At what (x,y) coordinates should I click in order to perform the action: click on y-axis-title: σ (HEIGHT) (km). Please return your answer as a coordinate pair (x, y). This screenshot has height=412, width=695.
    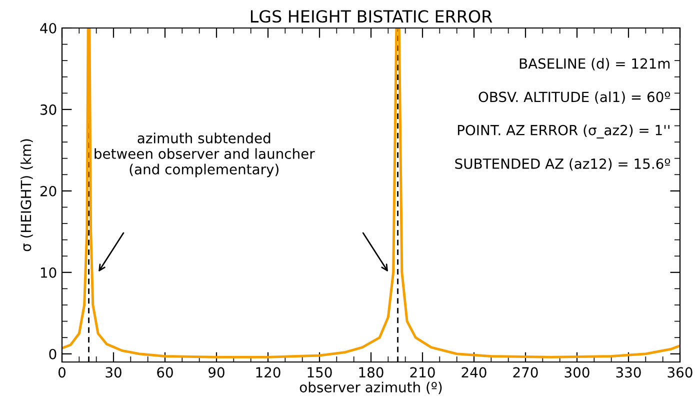
    Looking at the image, I should click on (26, 195).